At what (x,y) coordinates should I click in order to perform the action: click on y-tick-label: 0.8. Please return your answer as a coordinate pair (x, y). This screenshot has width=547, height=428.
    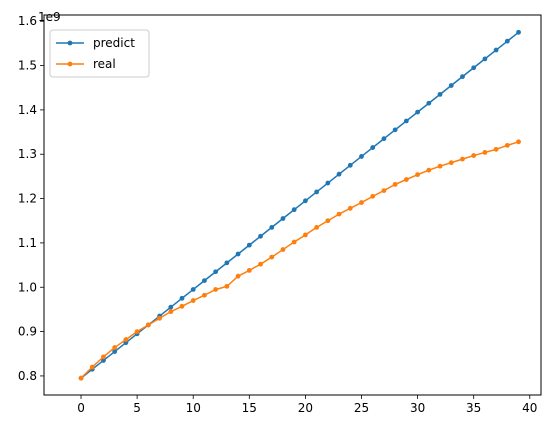
    Looking at the image, I should click on (27, 376).